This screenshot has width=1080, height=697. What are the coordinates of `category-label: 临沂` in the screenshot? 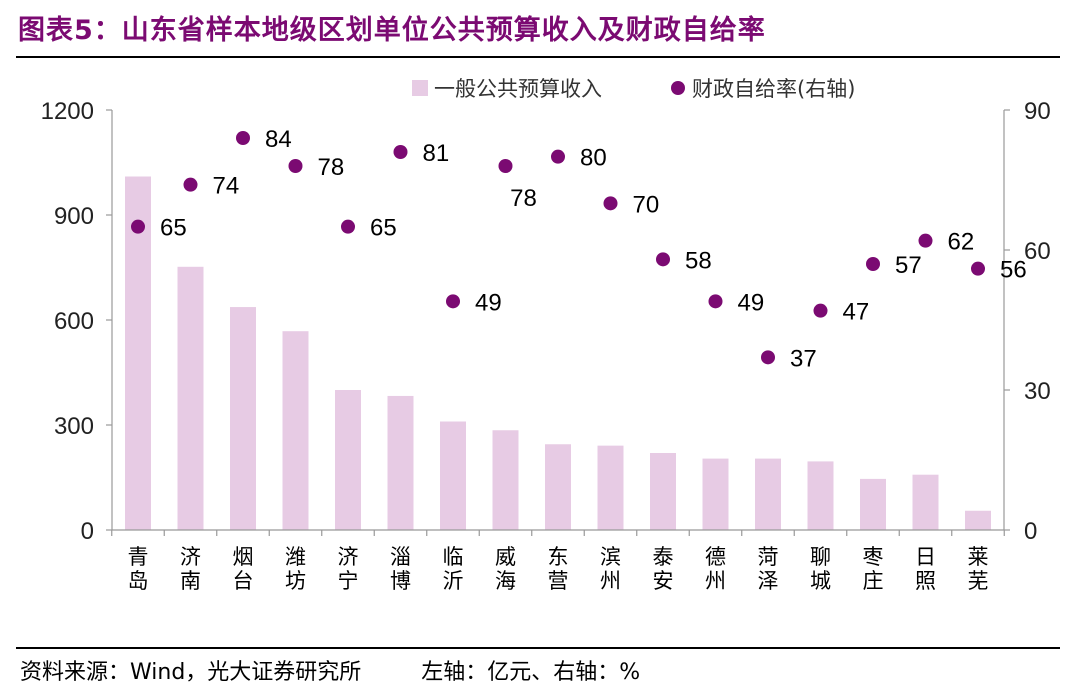 It's located at (453, 569).